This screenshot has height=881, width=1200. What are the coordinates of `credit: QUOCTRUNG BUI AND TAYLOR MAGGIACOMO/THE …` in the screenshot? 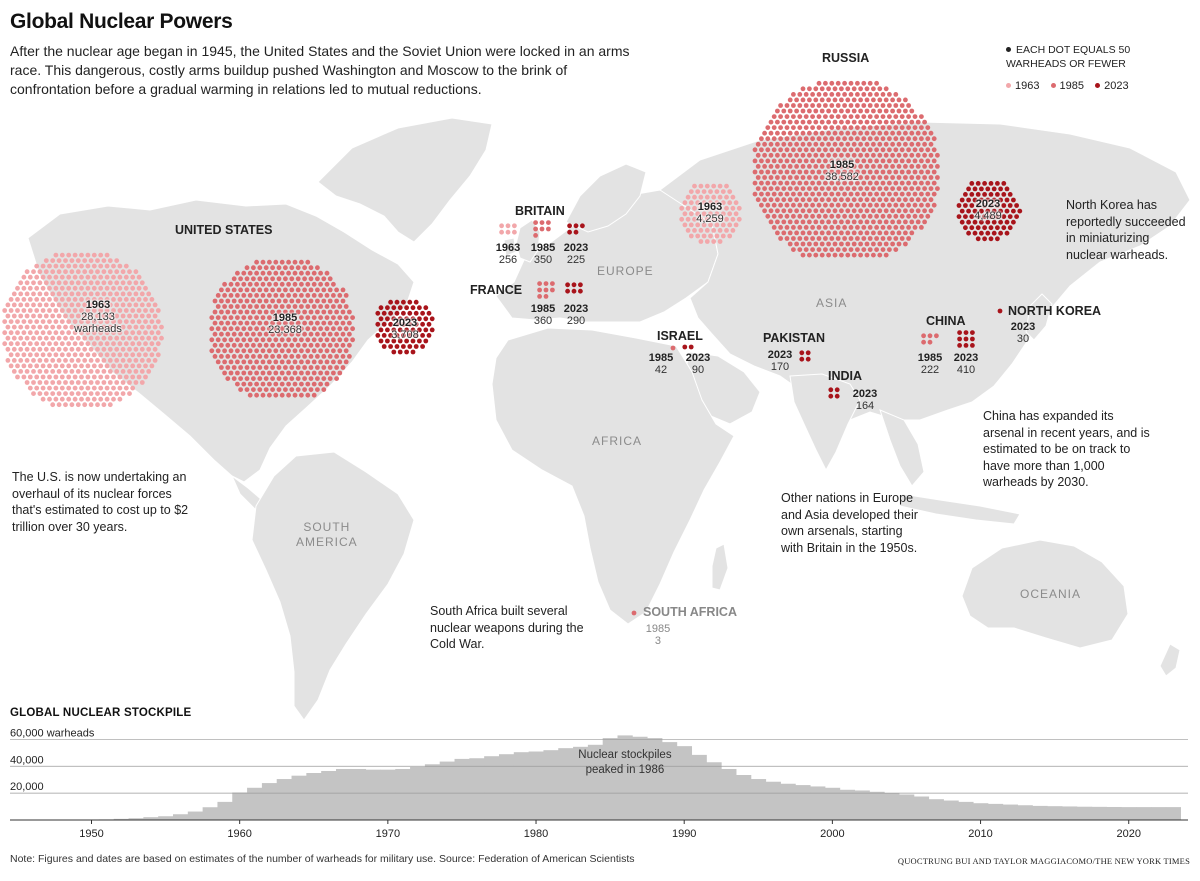 It's located at (1043, 861).